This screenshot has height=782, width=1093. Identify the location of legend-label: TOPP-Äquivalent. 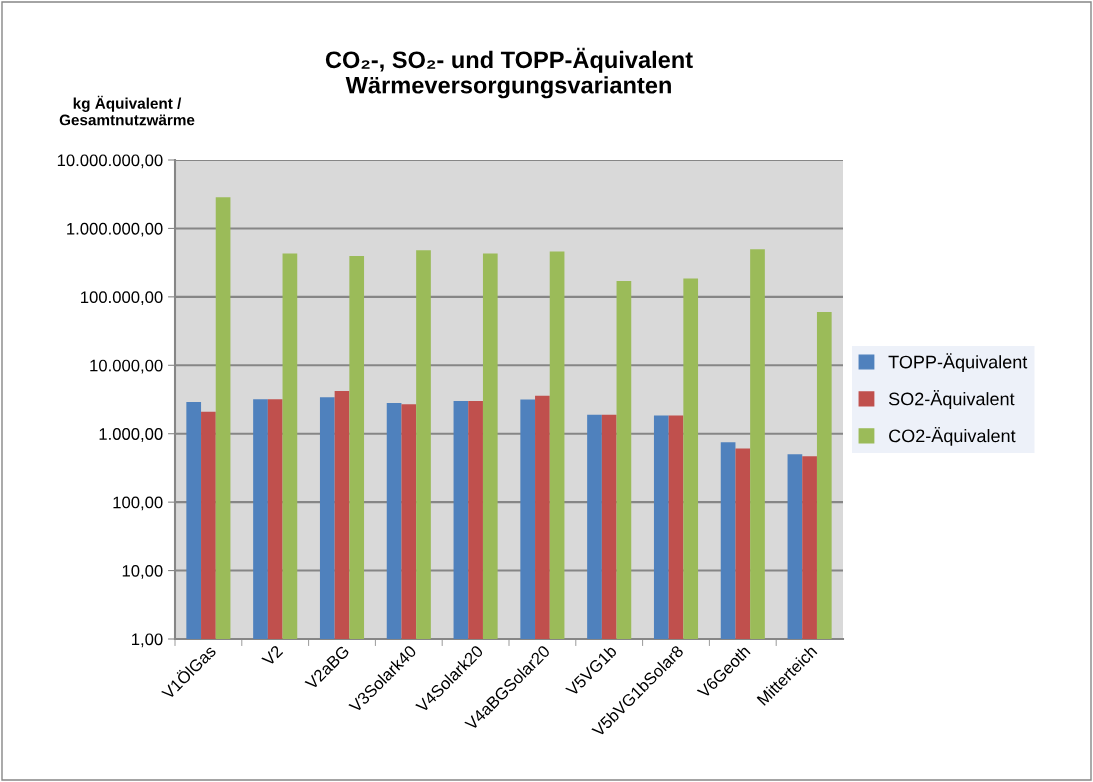
(958, 363).